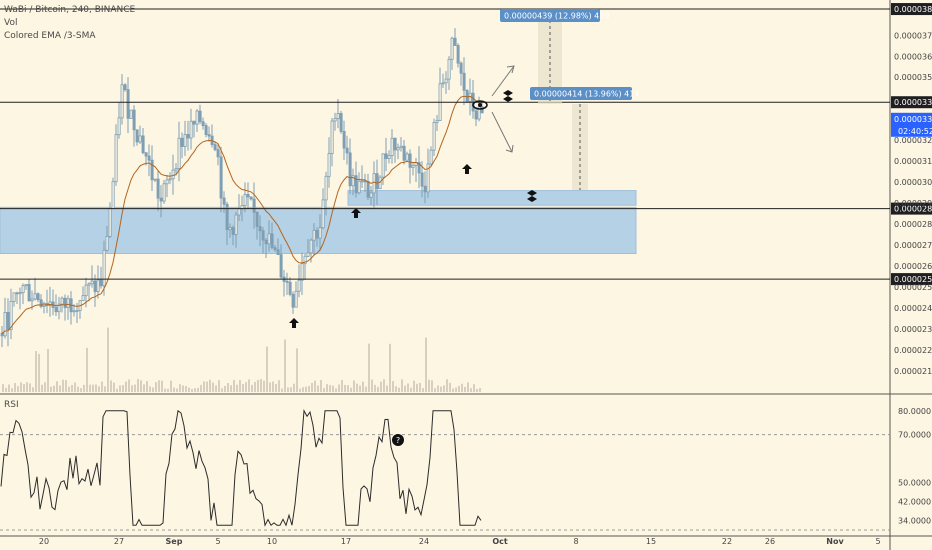  I want to click on projection-arrow-up, so click(503, 81).